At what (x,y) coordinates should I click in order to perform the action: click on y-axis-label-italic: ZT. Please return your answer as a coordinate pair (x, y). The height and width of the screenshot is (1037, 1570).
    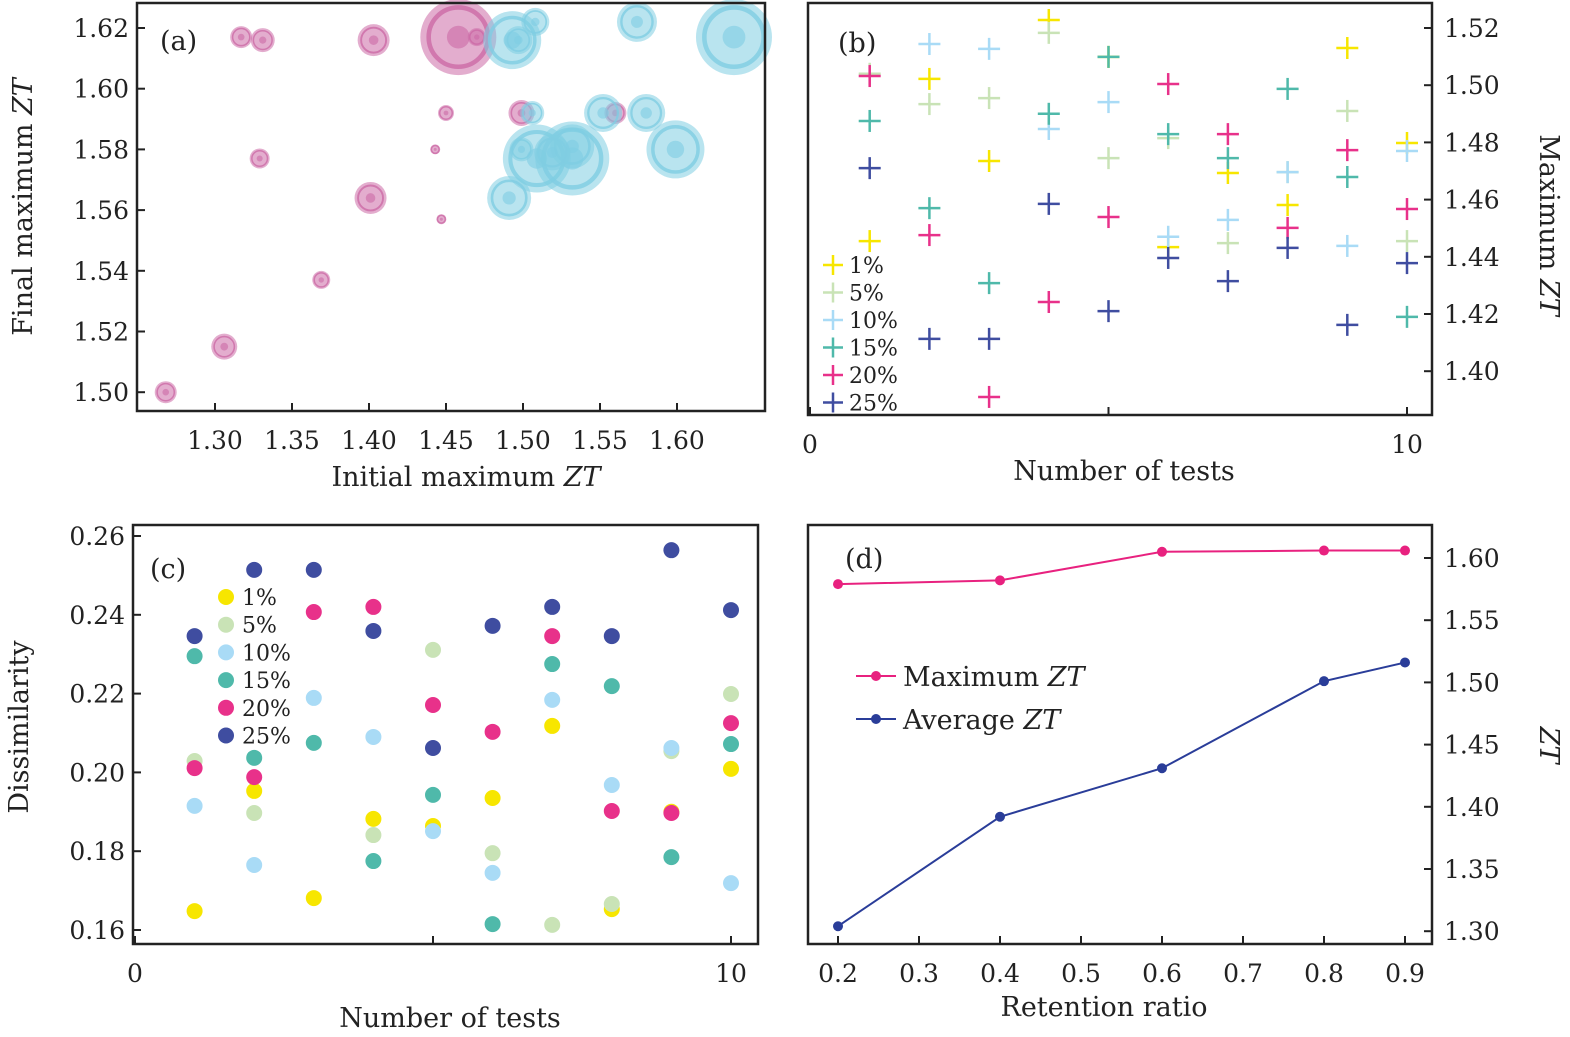
    Looking at the image, I should click on (1548, 746).